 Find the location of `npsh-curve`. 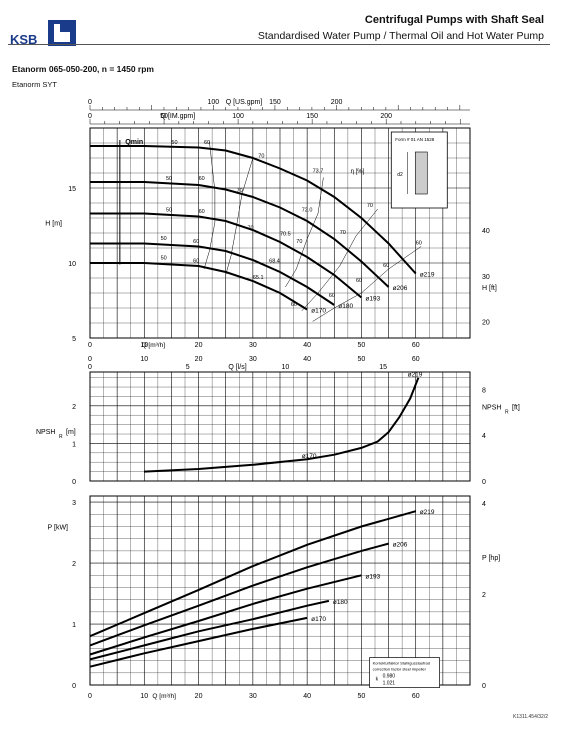

npsh-curve is located at coordinates (282, 425).